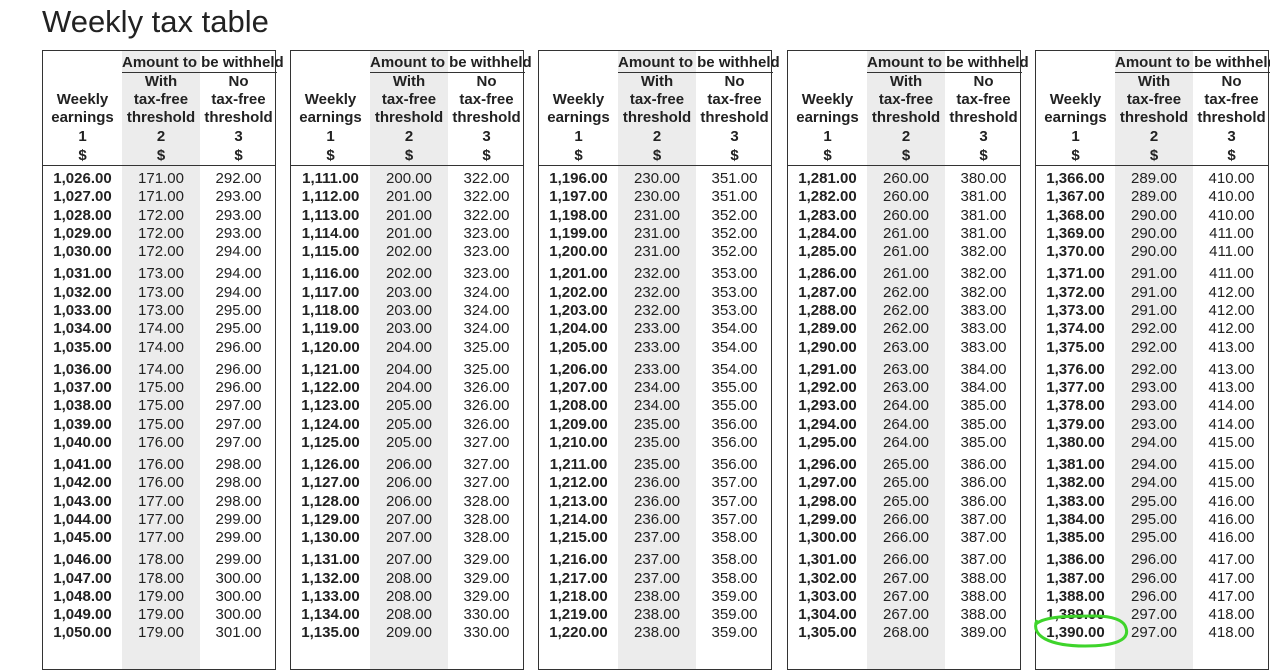 Image resolution: width=1270 pixels, height=670 pixels. What do you see at coordinates (330, 178) in the screenshot?
I see `earnings-cell: 1,111.00` at bounding box center [330, 178].